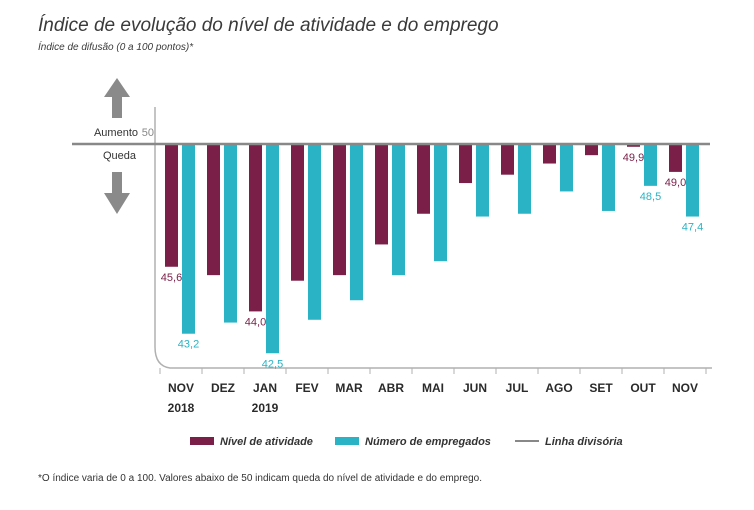 The height and width of the screenshot is (510, 754). Describe the element at coordinates (306, 388) in the screenshot. I see `x-tick-label: FEV` at that location.